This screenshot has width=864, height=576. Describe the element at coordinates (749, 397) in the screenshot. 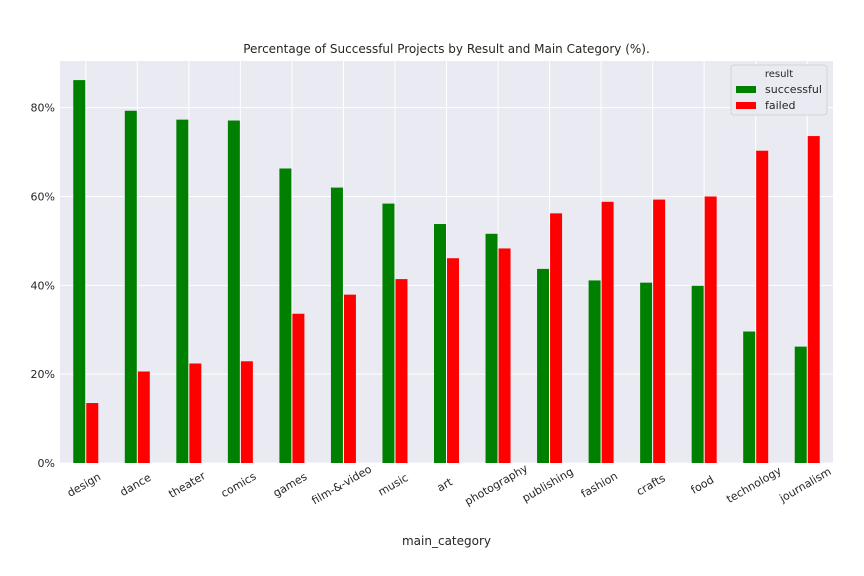

I see `bar-successful-technology` at that location.